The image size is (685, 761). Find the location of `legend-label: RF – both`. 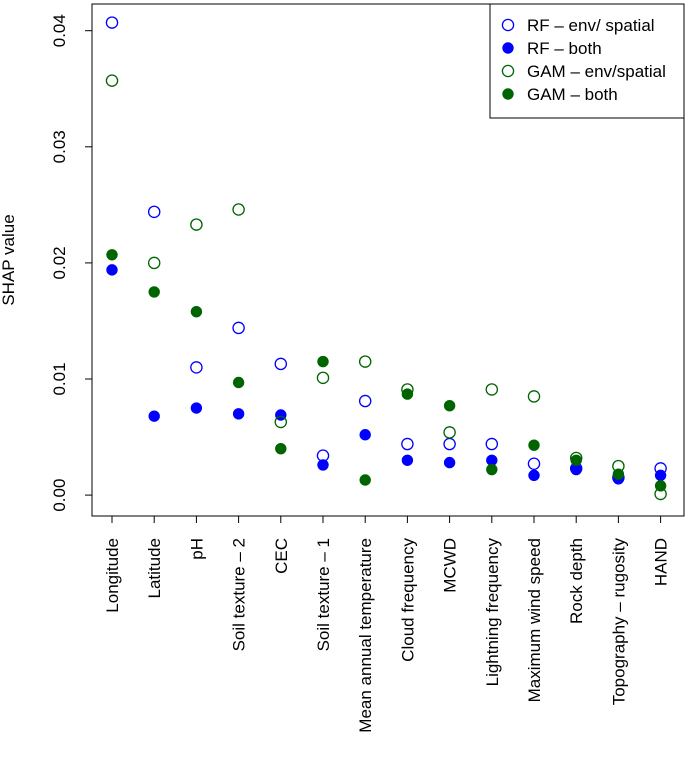

legend-label: RF – both is located at coordinates (564, 48).